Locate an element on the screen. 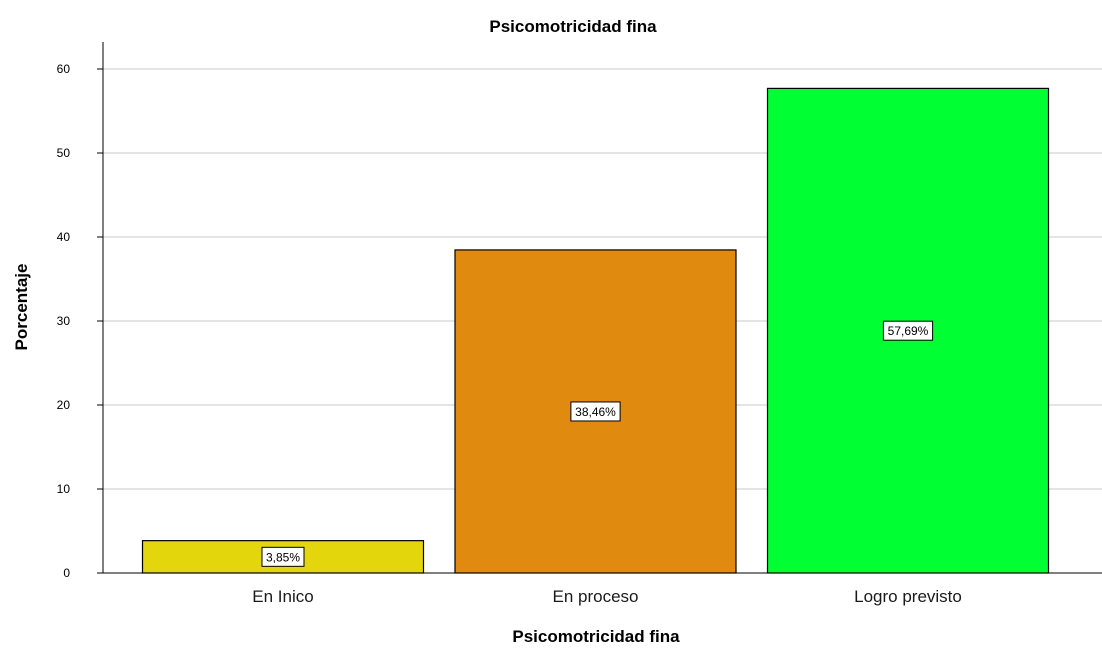  y-tick-label-50: 50 is located at coordinates (64, 153).